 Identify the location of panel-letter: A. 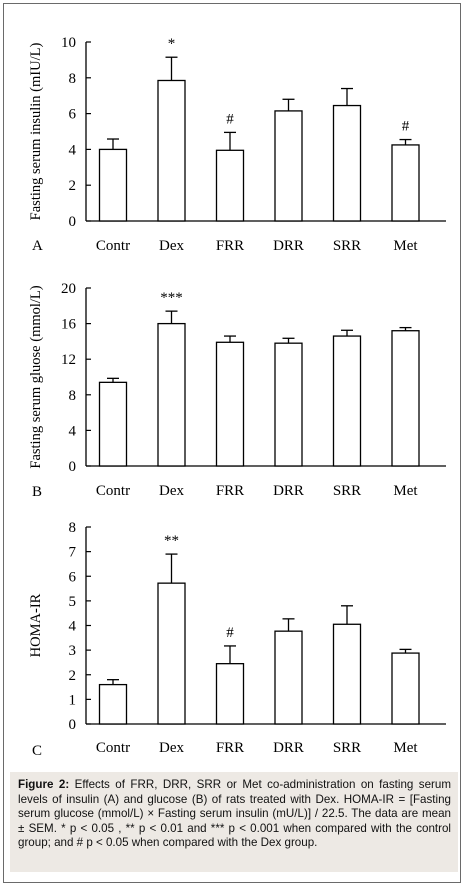
(37, 246).